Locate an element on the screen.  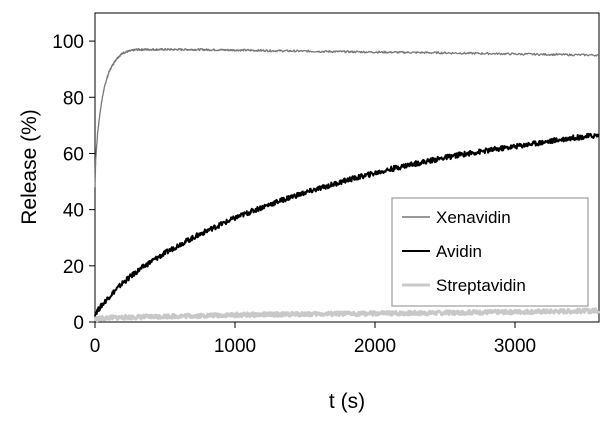
y-tick-label: 80 is located at coordinates (73, 98).